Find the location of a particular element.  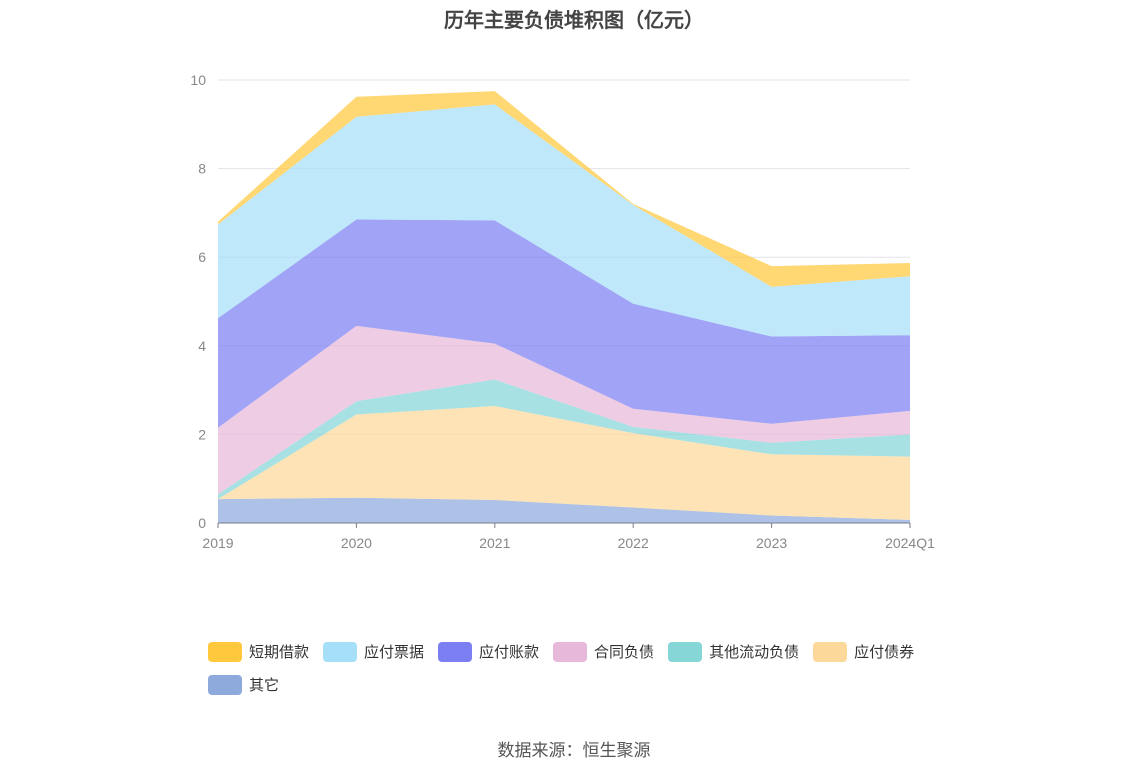

y-tick-label: 0 is located at coordinates (202, 523).